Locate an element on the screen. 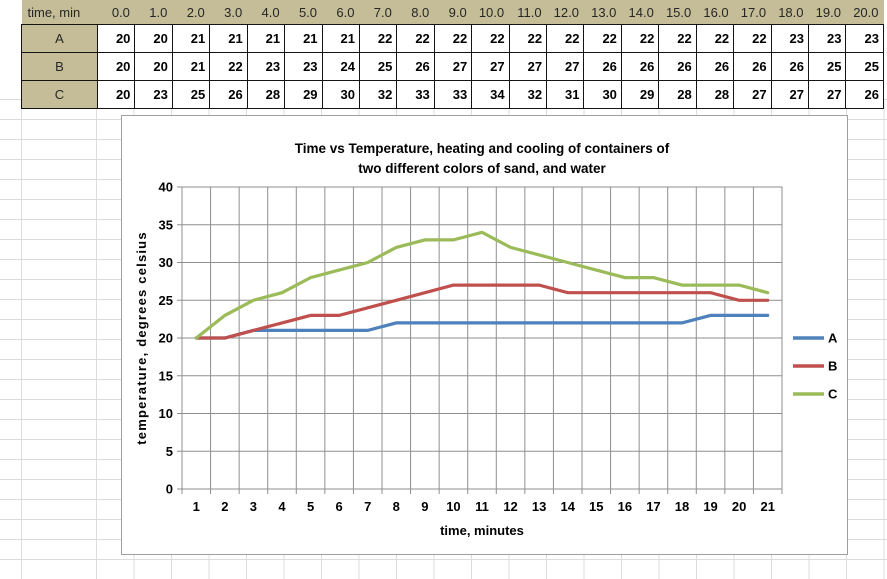  x-axis-title: time, minutes is located at coordinates (482, 530).